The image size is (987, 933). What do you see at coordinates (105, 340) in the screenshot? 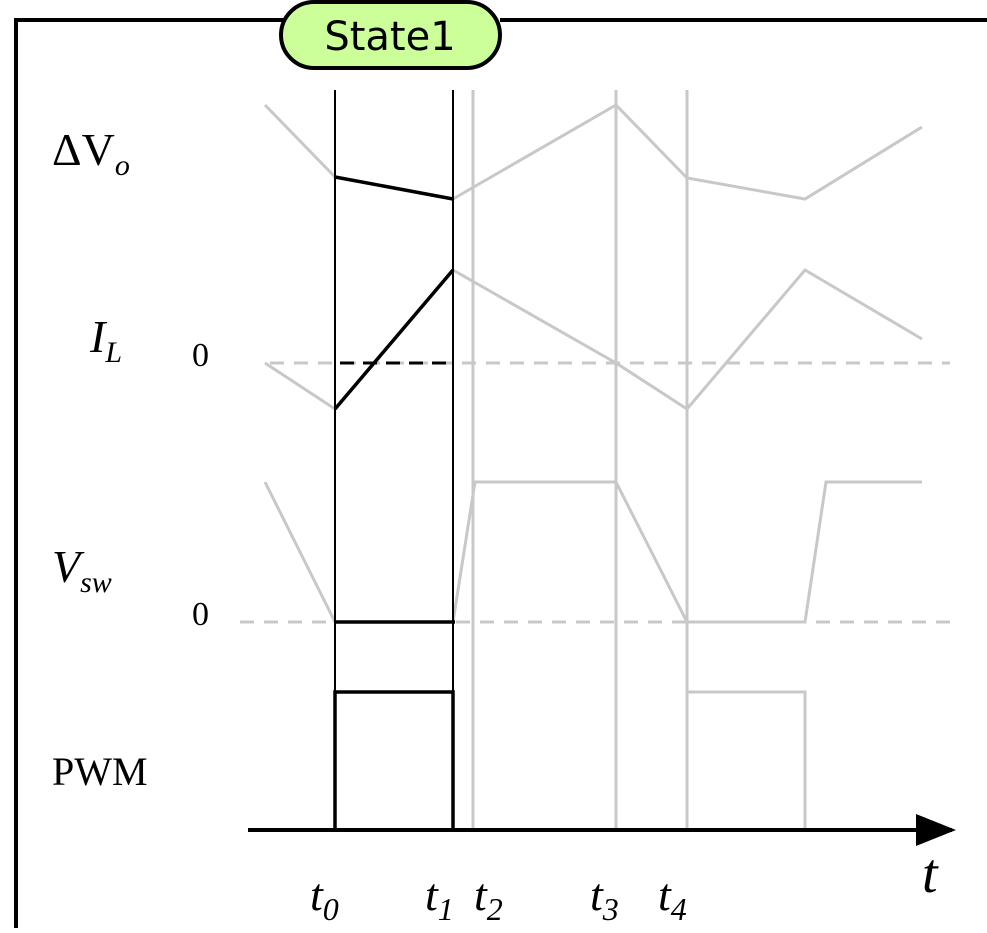
I see `il-label: IL` at bounding box center [105, 340].